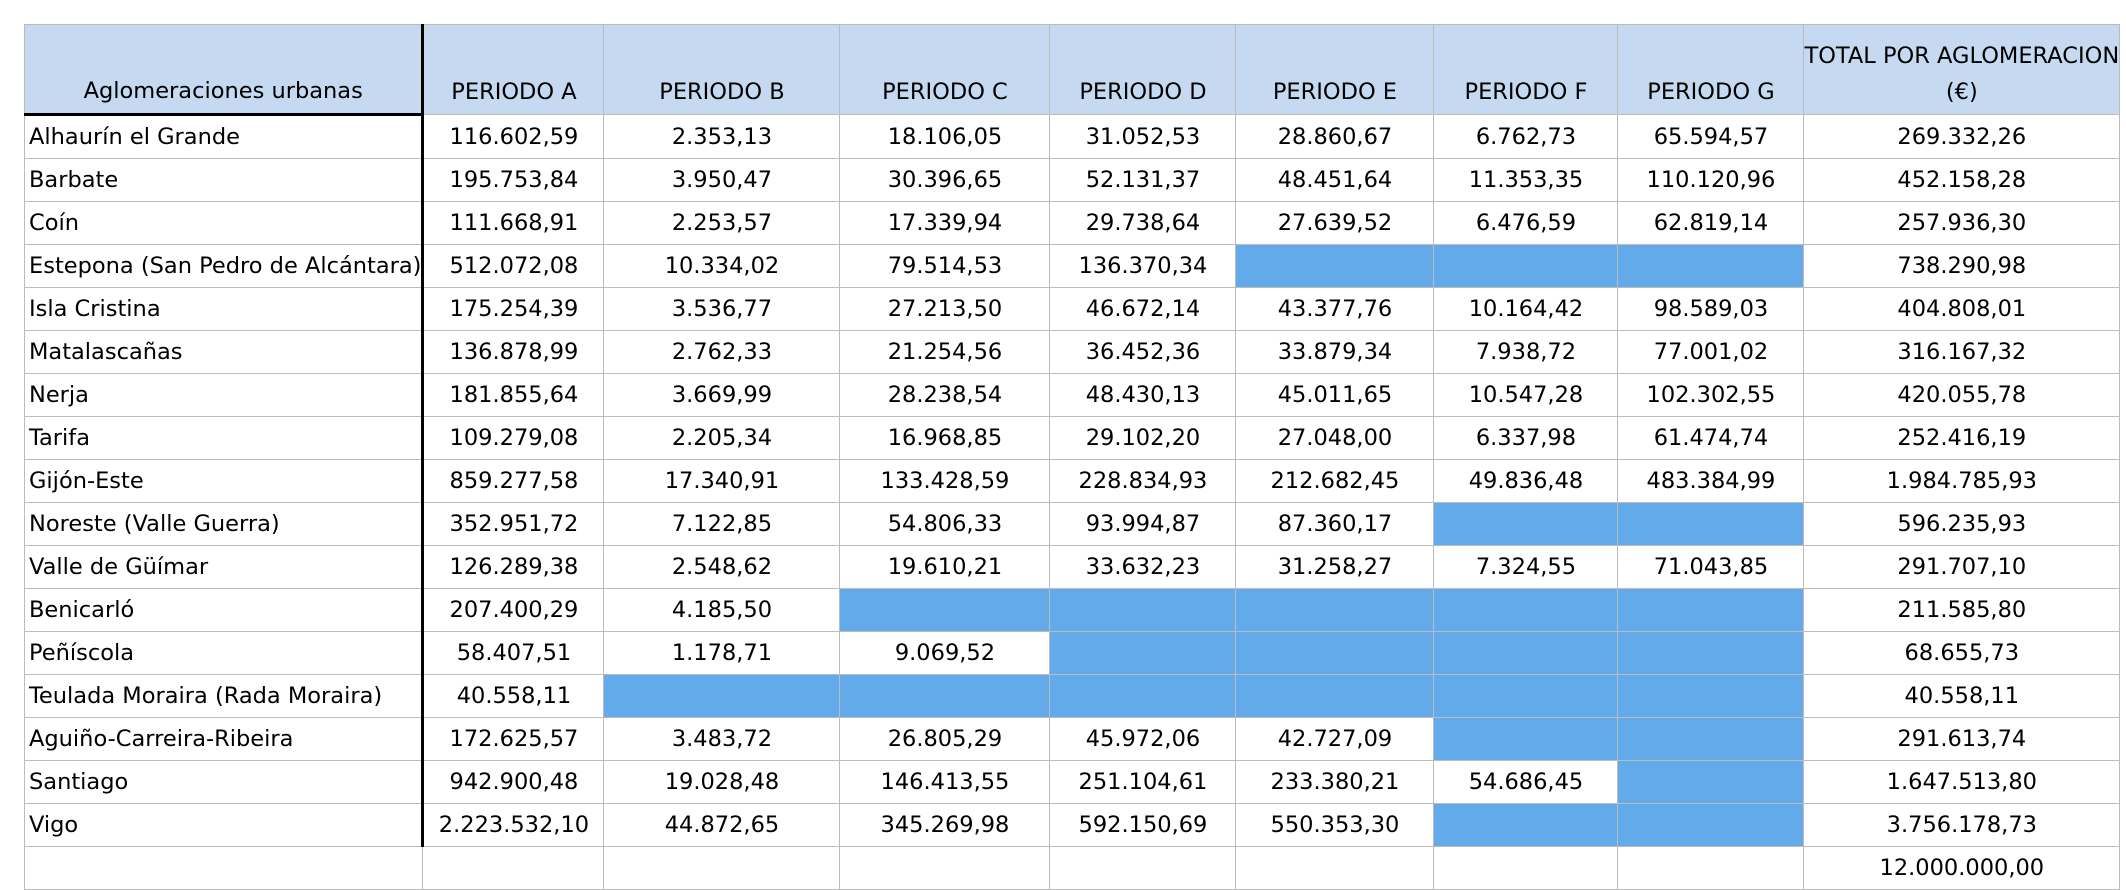  Describe the element at coordinates (224, 438) in the screenshot. I see `row-name-cell: Tarifa` at that location.